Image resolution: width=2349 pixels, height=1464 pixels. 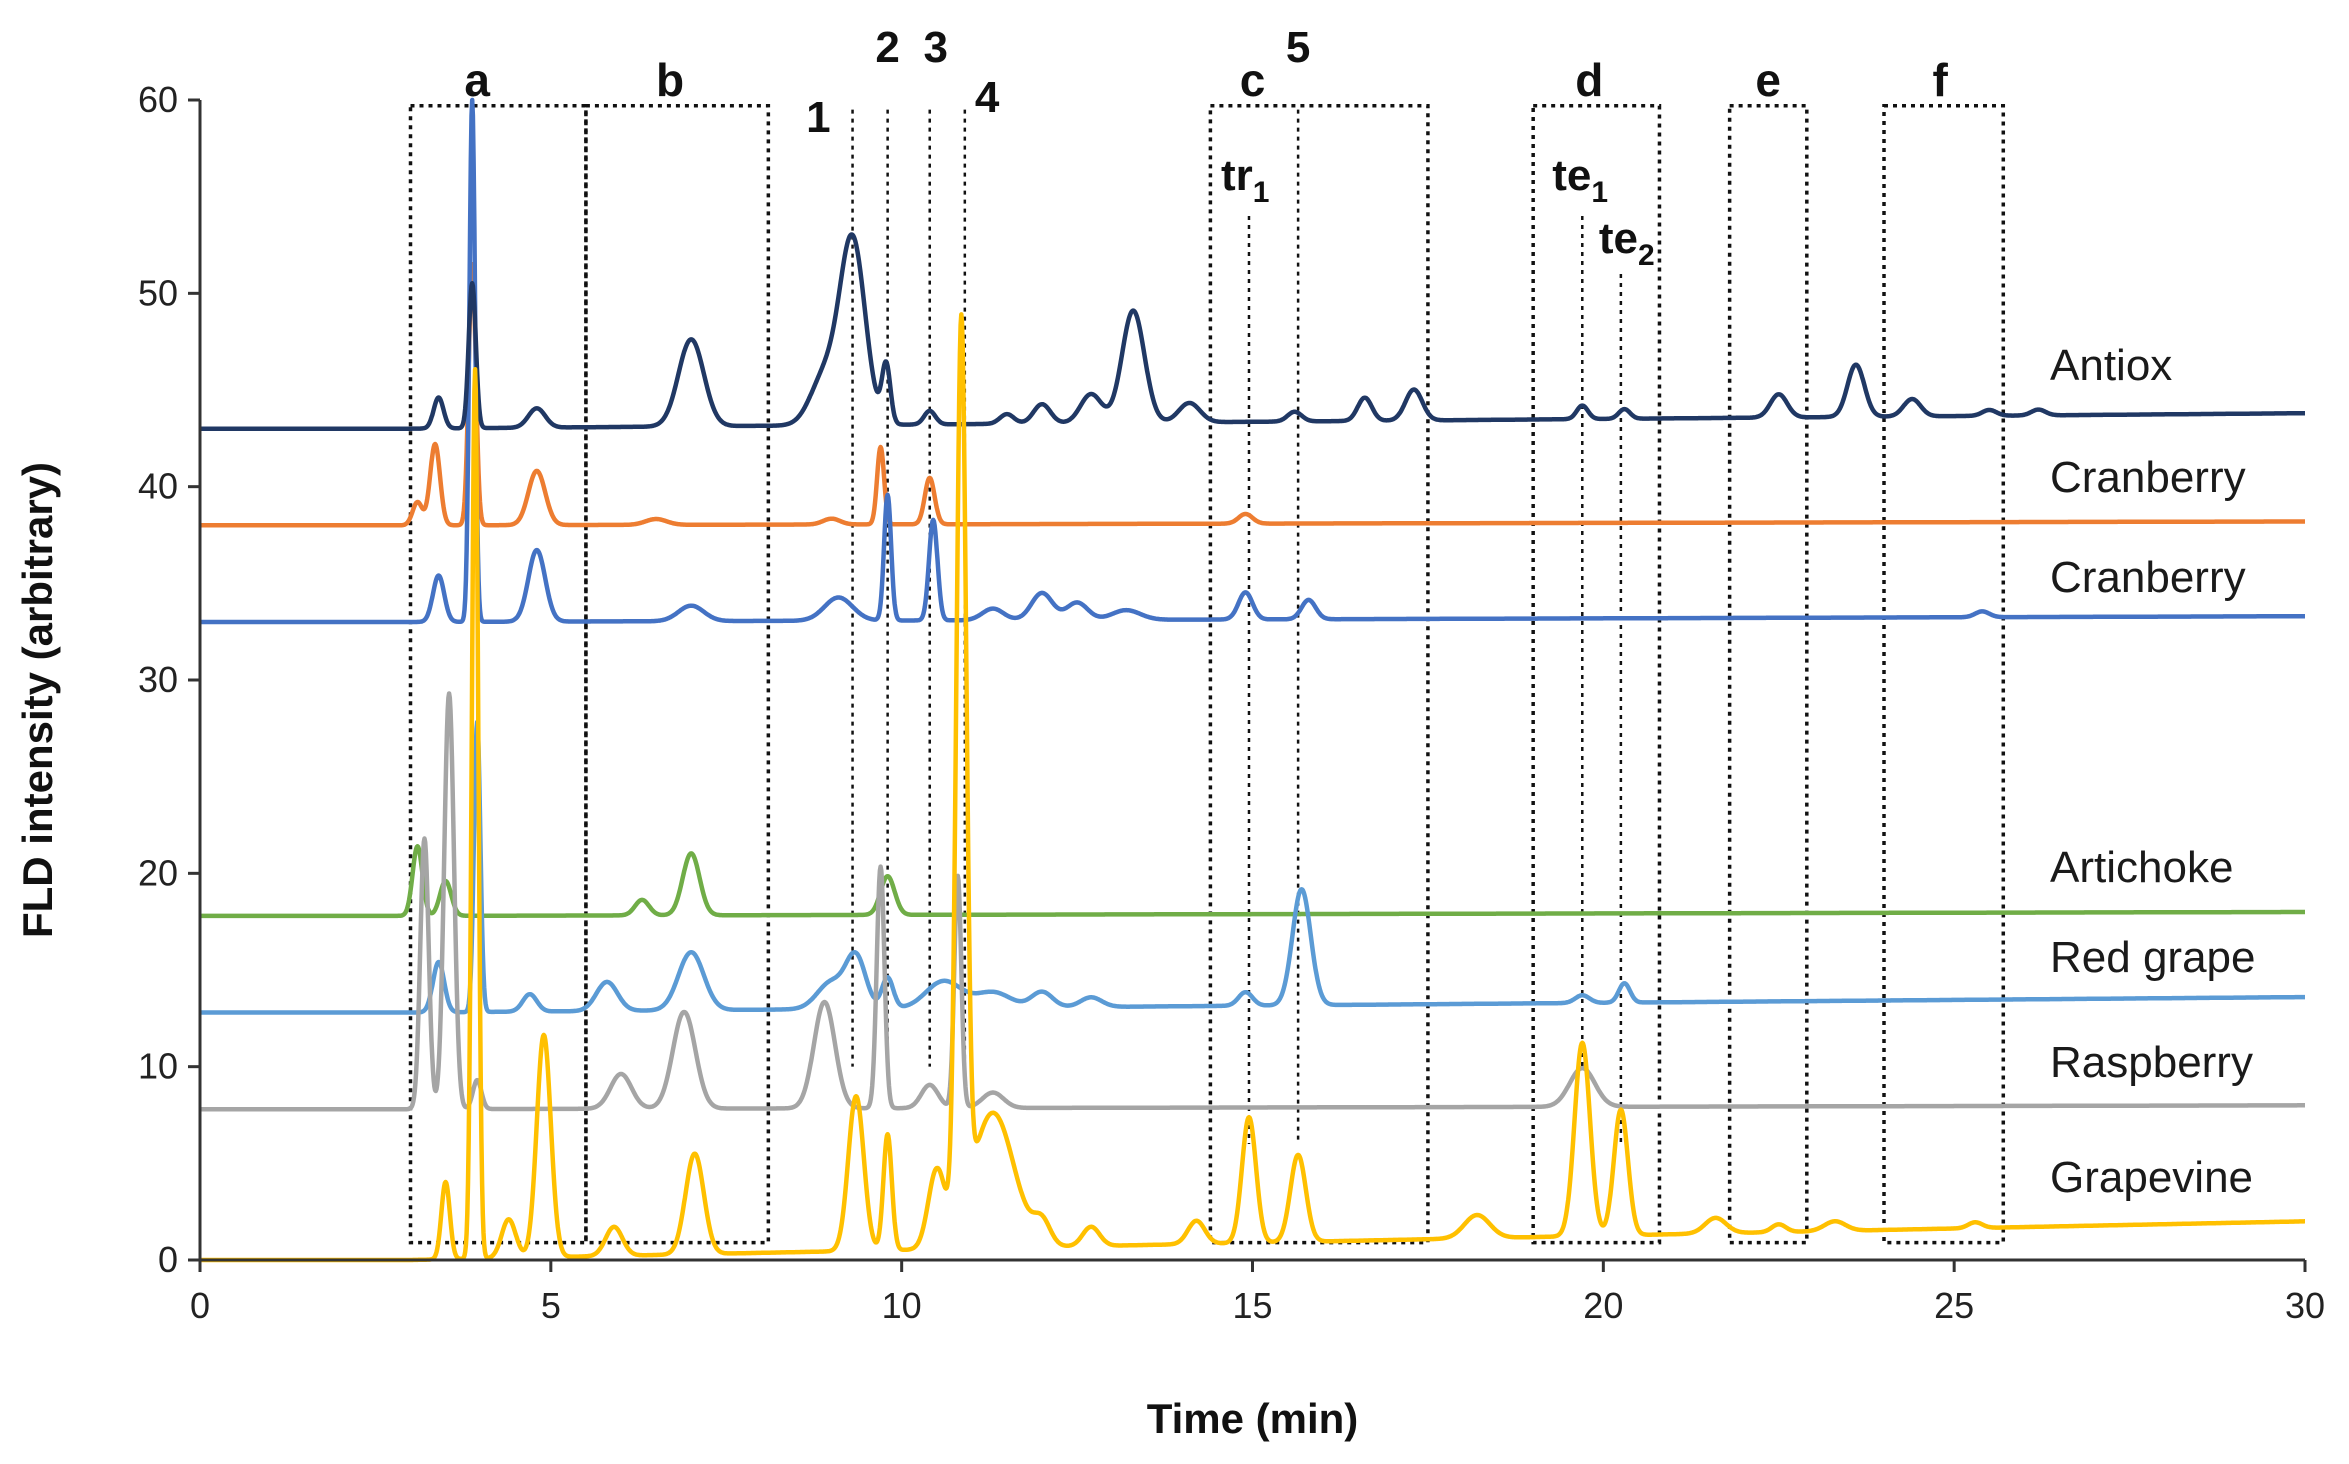 I want to click on peak-label-2: 2, so click(x=887, y=47).